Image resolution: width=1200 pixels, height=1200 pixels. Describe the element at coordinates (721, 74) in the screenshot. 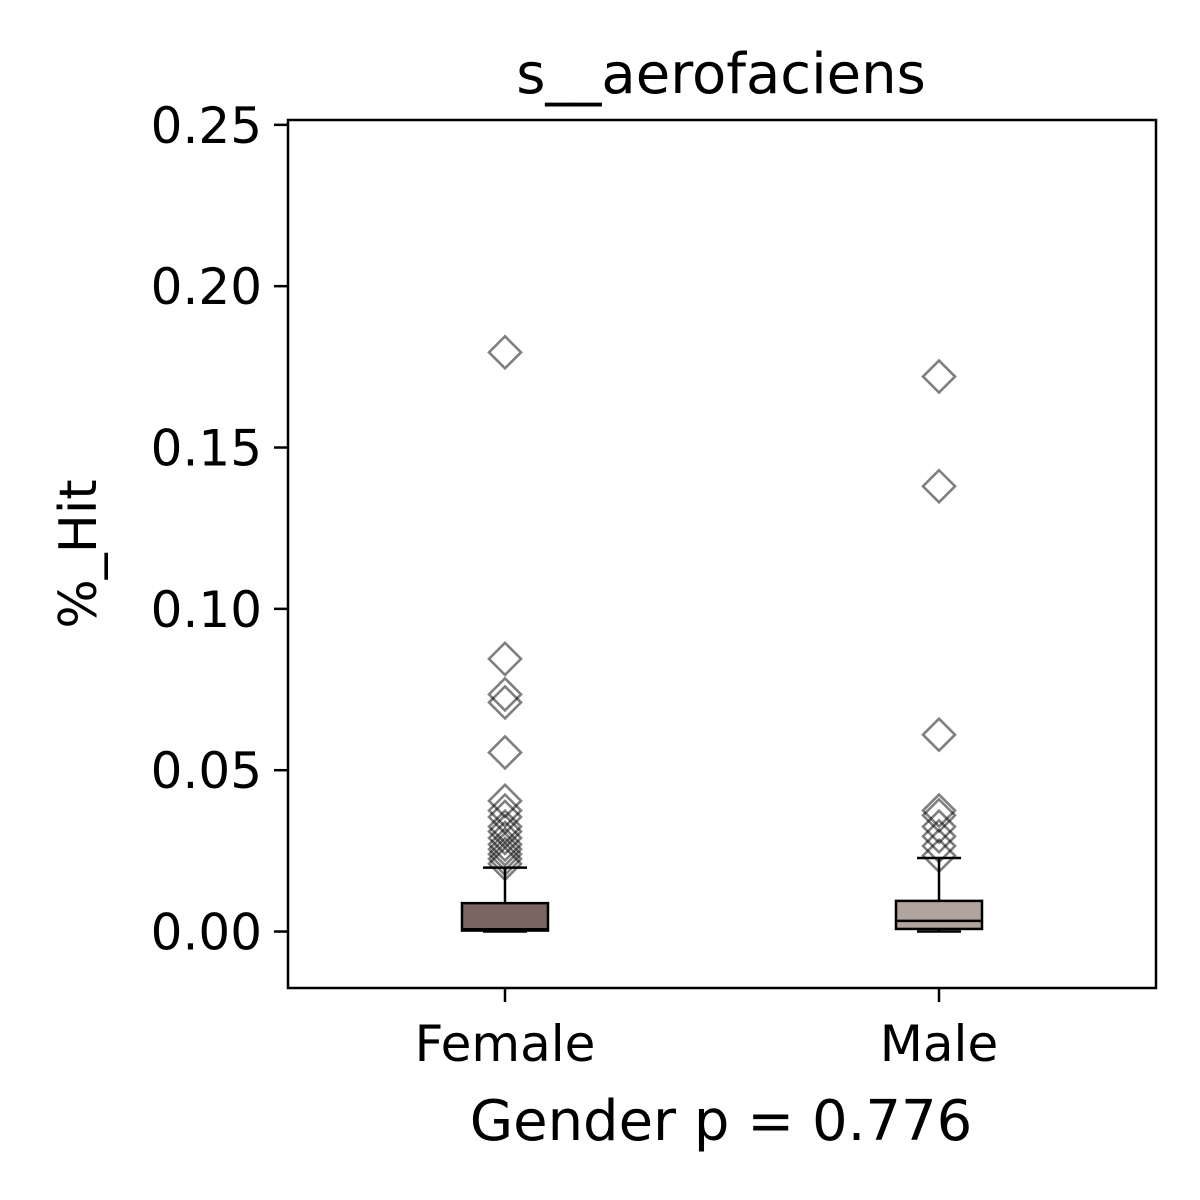

I see `chart-title: s__aerofaciens` at that location.